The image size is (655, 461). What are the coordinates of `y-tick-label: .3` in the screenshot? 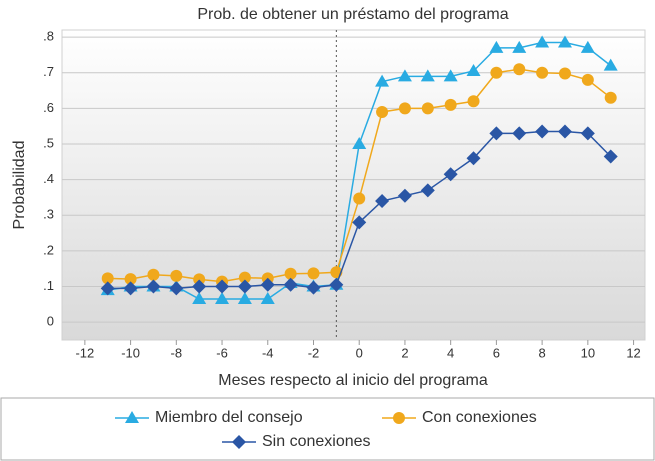 It's located at (48, 214).